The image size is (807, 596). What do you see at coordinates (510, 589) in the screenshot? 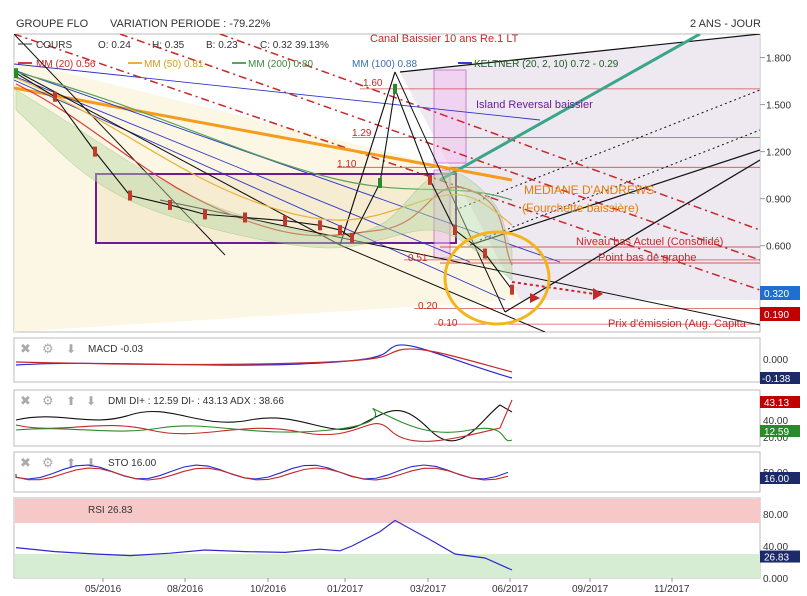
I see `x-tick-label-5: 06/2017` at bounding box center [510, 589].